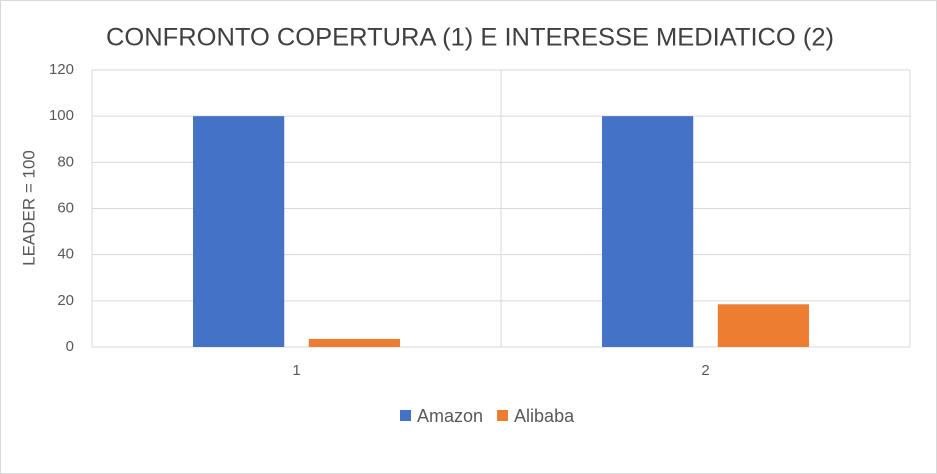 This screenshot has width=937, height=474. What do you see at coordinates (296, 370) in the screenshot?
I see `x-tick-label: 1` at bounding box center [296, 370].